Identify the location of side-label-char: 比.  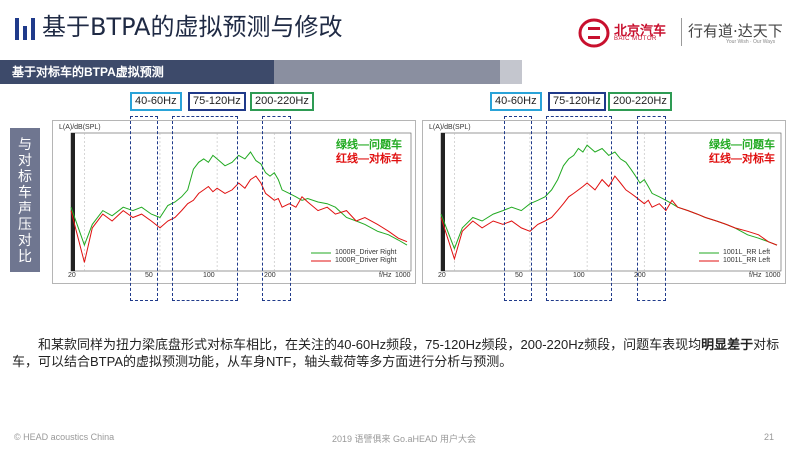
(25, 256).